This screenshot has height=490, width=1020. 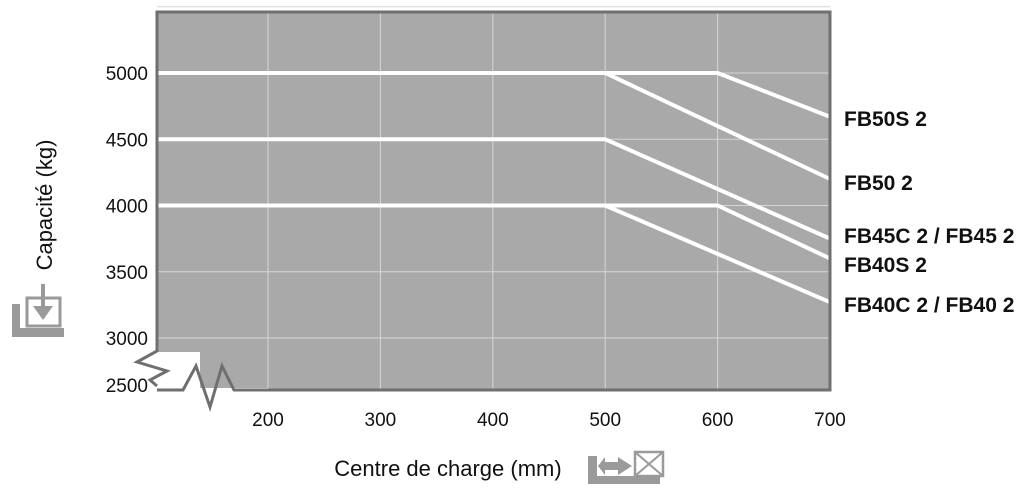 What do you see at coordinates (929, 305) in the screenshot?
I see `series-label-5: FB40C 2 / FB40 2` at bounding box center [929, 305].